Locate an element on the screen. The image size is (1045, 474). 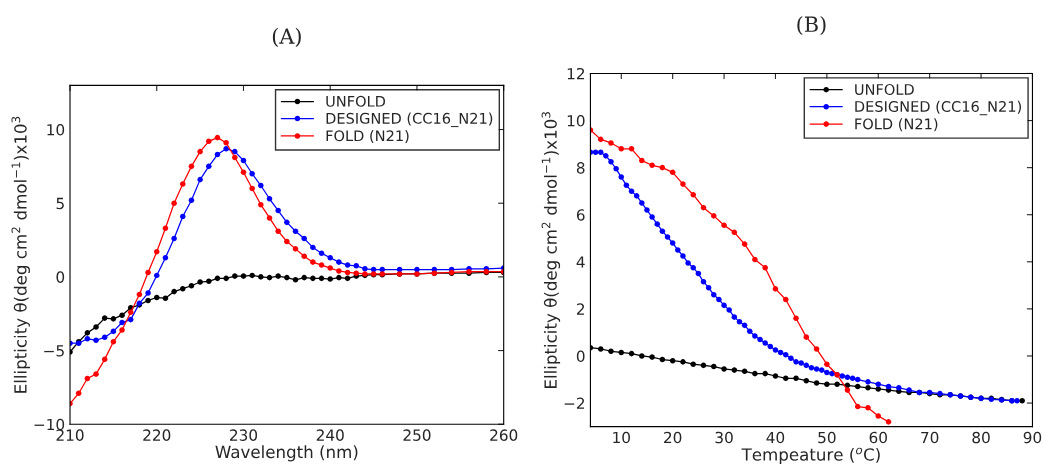
y-tick-label: 12 is located at coordinates (576, 73).